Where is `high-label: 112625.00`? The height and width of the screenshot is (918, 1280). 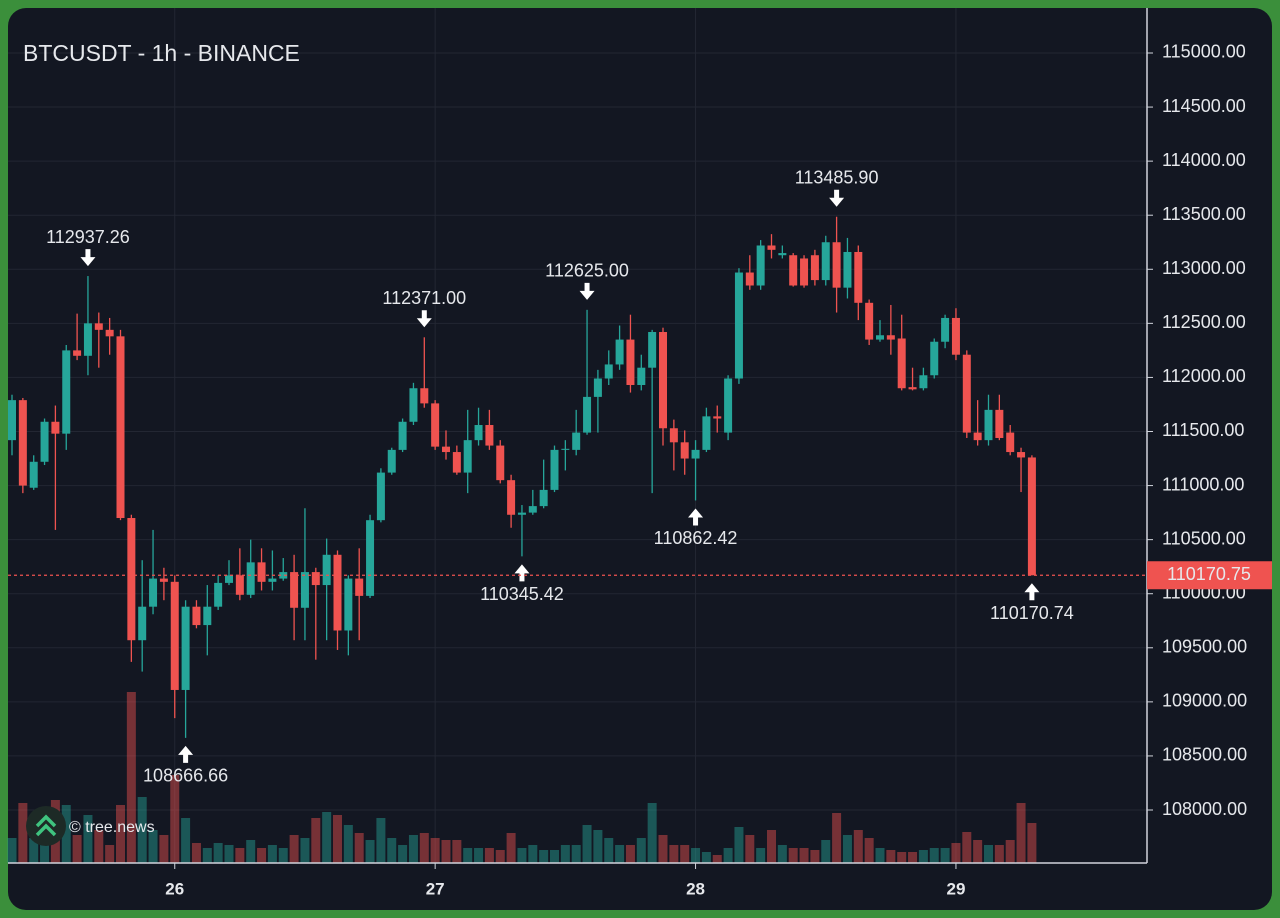
high-label: 112625.00 is located at coordinates (587, 271).